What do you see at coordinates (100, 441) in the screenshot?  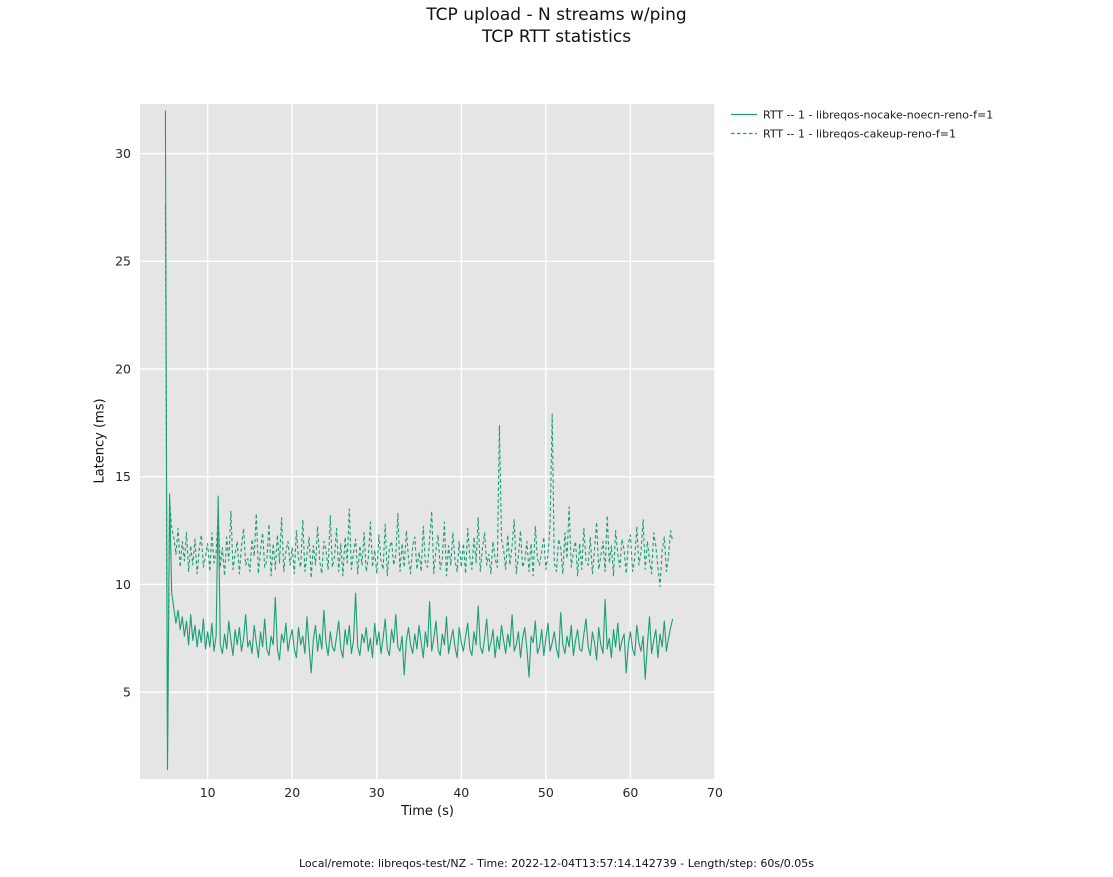 I see `y-axis-label: Latency (ms)` at bounding box center [100, 441].